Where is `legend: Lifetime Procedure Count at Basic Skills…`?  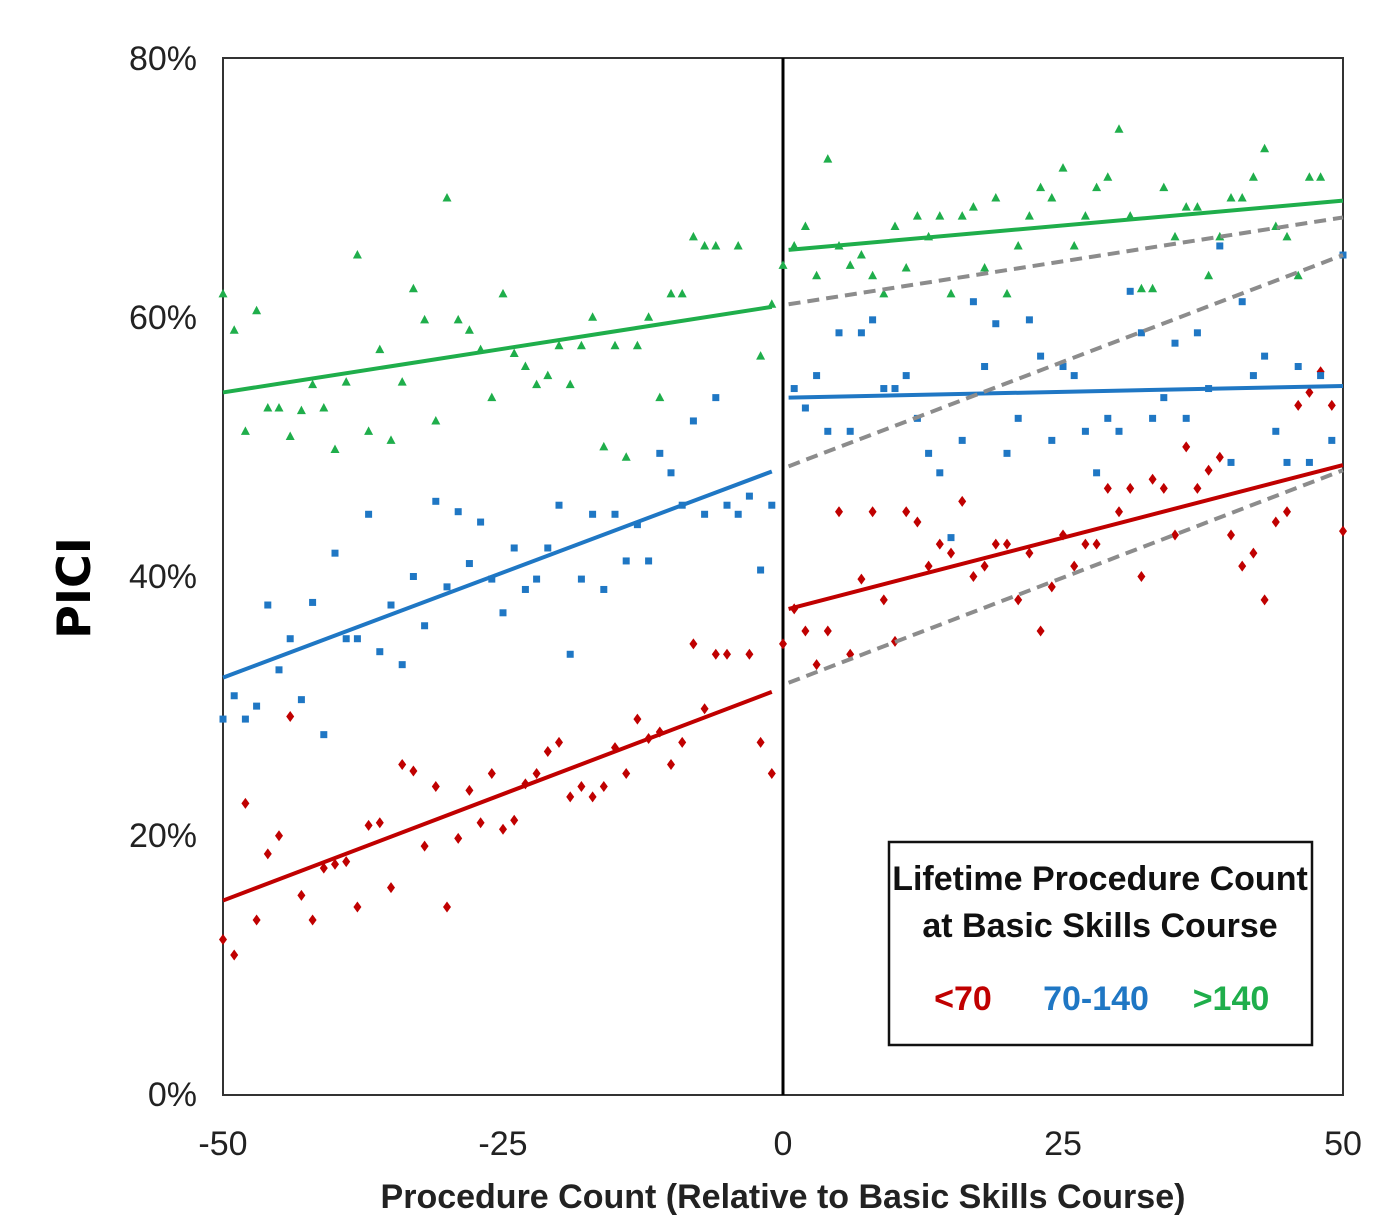
legend: Lifetime Procedure Count at Basic Skills… is located at coordinates (1100, 943).